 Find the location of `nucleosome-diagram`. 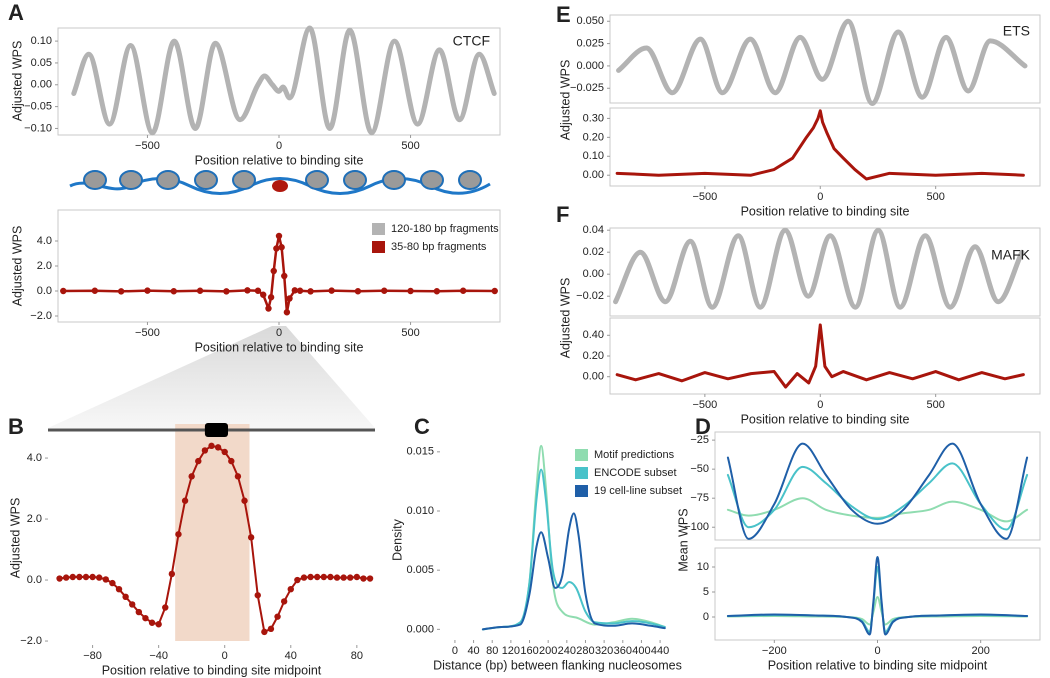

nucleosome-diagram is located at coordinates (280, 182).